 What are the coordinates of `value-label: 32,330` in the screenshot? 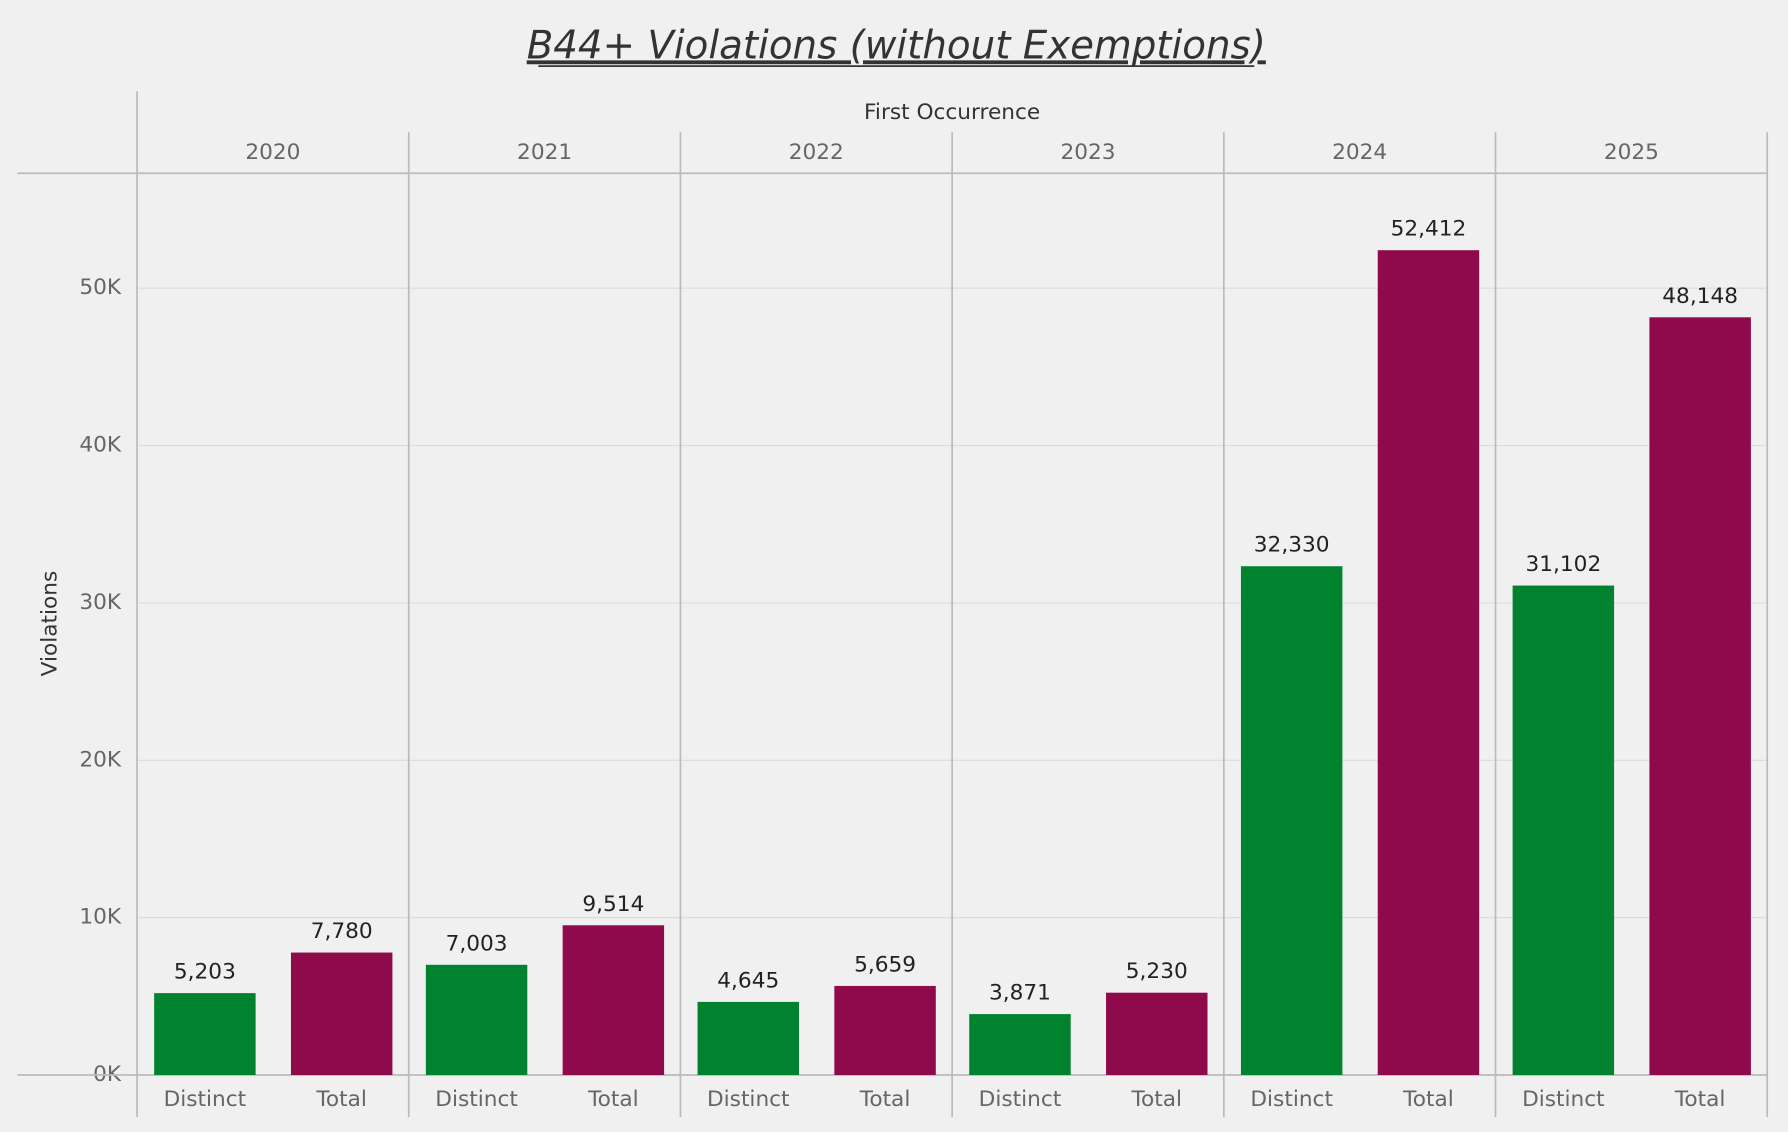 It's located at (1292, 545).